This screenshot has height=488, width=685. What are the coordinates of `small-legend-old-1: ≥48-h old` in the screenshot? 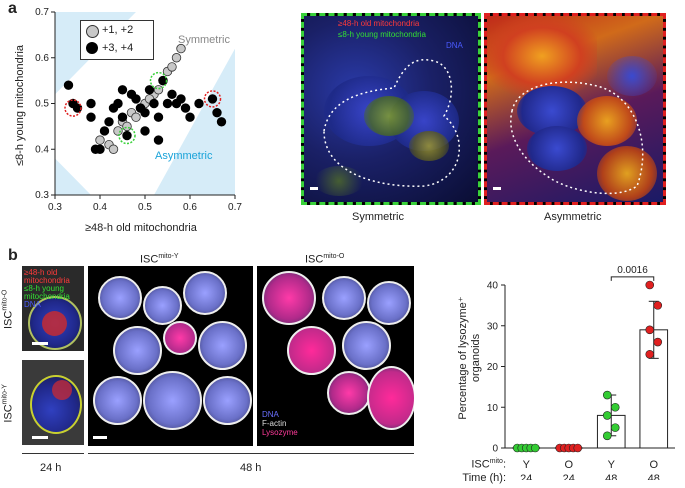 It's located at (41, 272).